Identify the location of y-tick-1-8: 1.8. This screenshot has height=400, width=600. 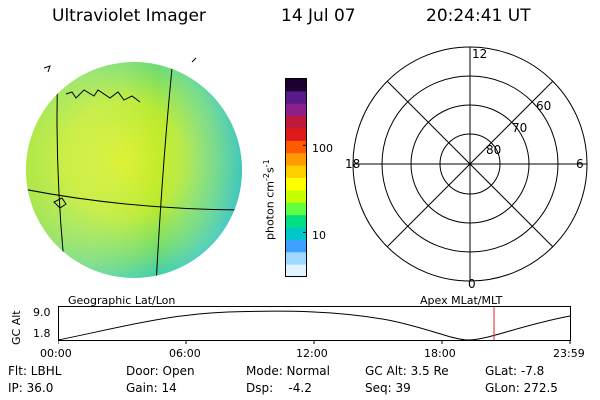
(42, 333).